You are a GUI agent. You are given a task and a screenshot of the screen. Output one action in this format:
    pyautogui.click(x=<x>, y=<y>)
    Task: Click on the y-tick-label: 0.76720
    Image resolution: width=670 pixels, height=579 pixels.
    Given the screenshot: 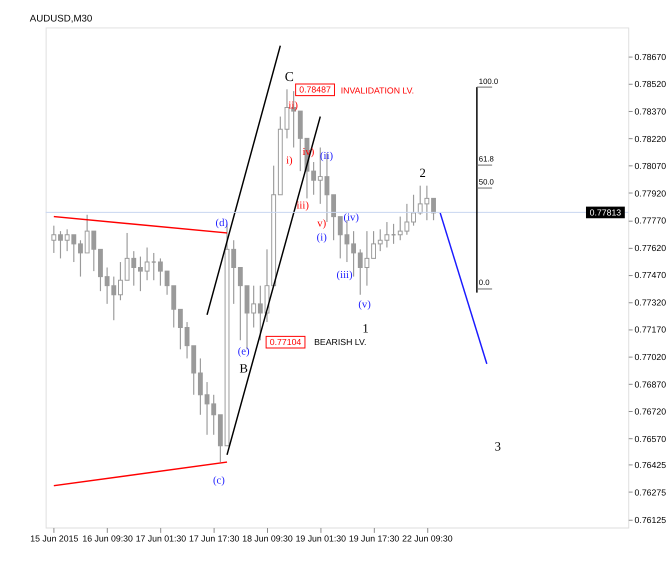 What is the action you would take?
    pyautogui.click(x=650, y=411)
    